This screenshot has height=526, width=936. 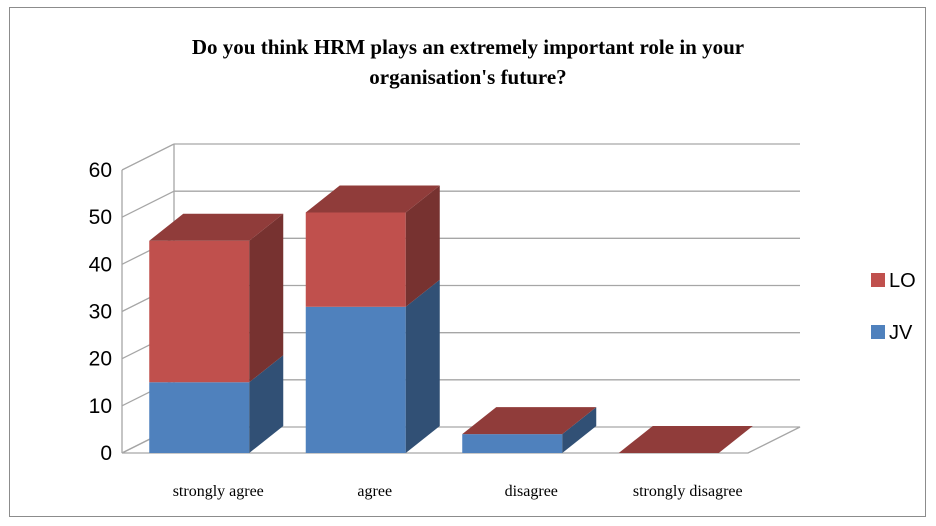 I want to click on y-tick-label: 40, so click(x=100, y=264).